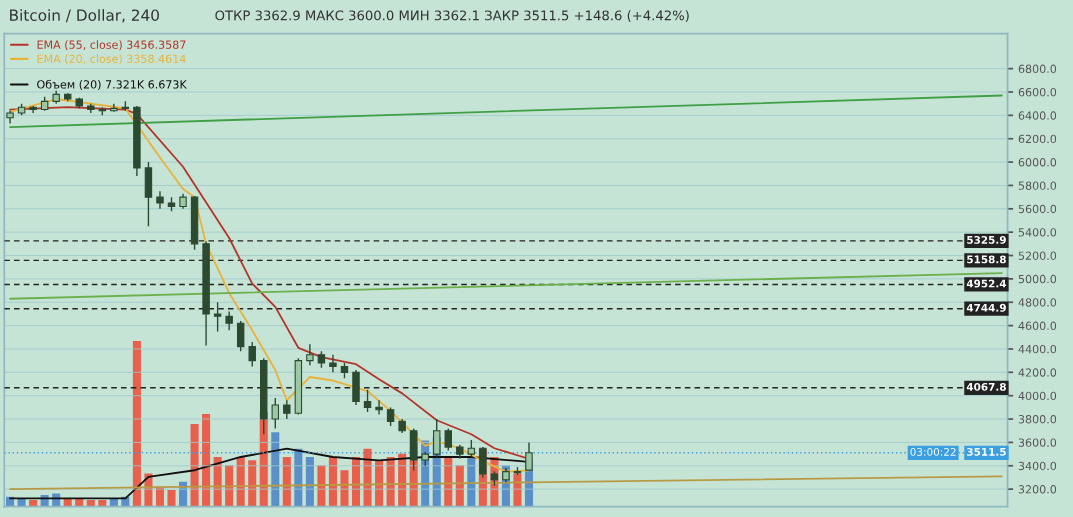 The width and height of the screenshot is (1073, 517). I want to click on ref-line-label: 4744.9, so click(986, 307).